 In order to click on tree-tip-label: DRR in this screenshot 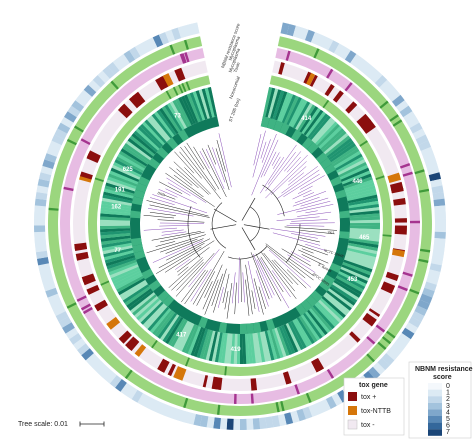, I will do `click(161, 194)`.